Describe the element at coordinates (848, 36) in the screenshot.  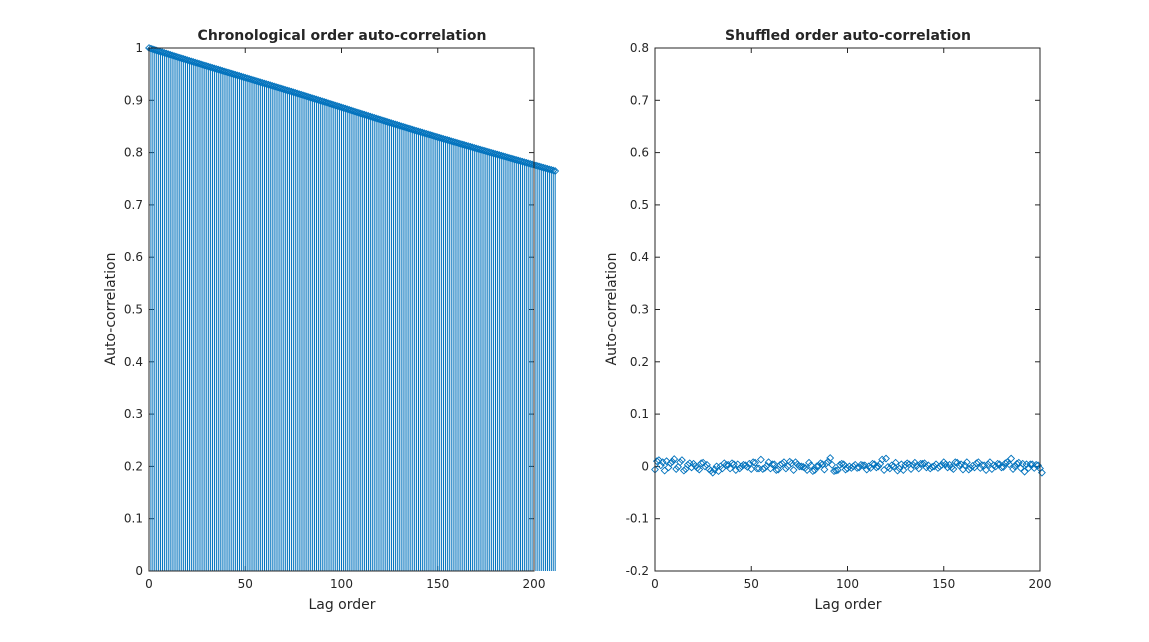
I see `chart-title: Shuffled order auto-correlation` at that location.